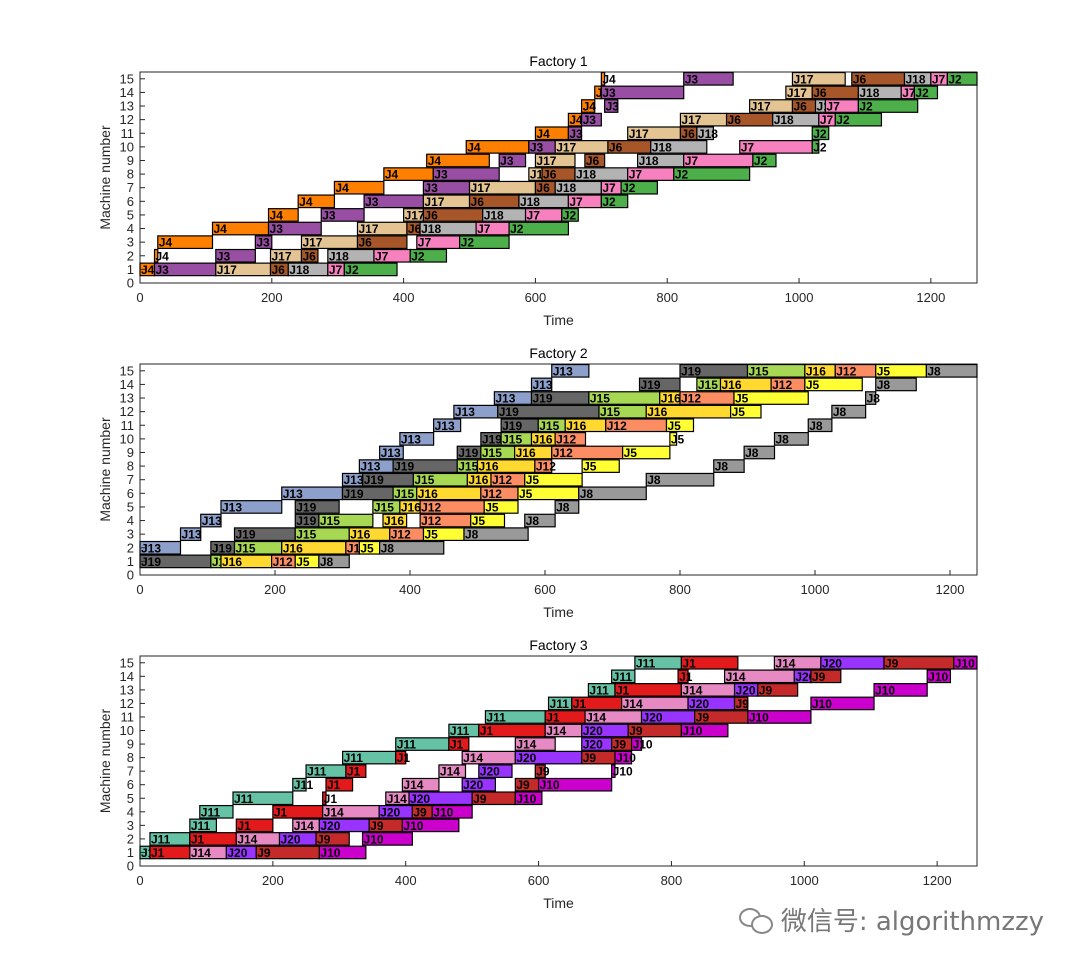 The image size is (1080, 972). I want to click on task-label: J10, so click(330, 853).